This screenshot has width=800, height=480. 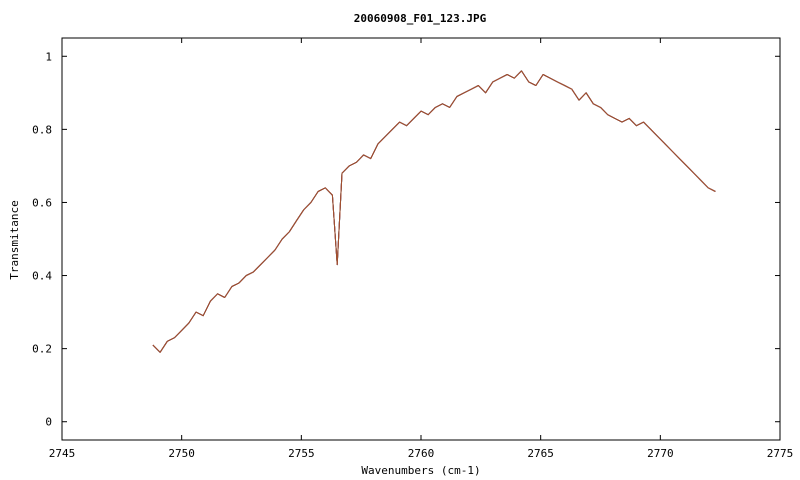 What do you see at coordinates (420, 470) in the screenshot?
I see `x-axis-label: Wavenumbers (cm-1)` at bounding box center [420, 470].